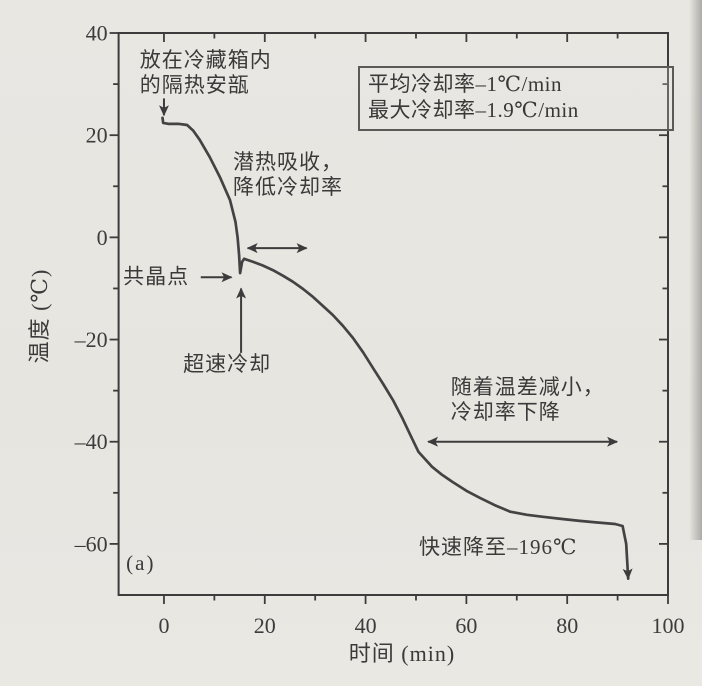 This screenshot has width=702, height=686. I want to click on y-tick-label: –20, so click(91, 339).